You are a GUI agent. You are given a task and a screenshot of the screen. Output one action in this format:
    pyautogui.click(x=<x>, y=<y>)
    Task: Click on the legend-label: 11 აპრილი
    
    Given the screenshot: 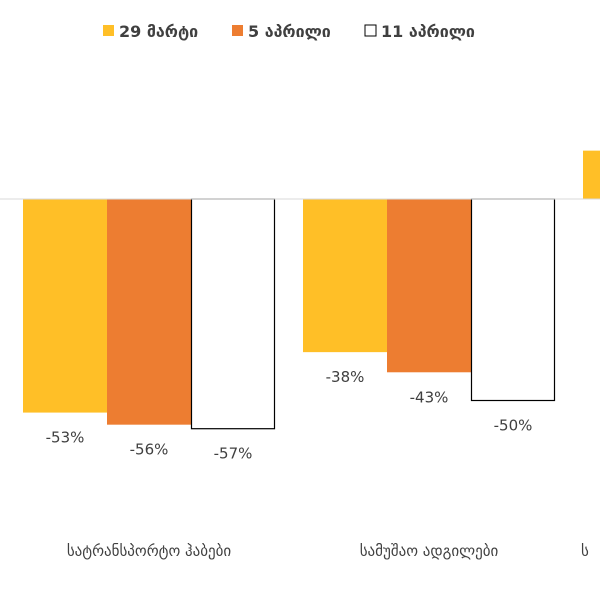 What is the action you would take?
    pyautogui.click(x=428, y=31)
    